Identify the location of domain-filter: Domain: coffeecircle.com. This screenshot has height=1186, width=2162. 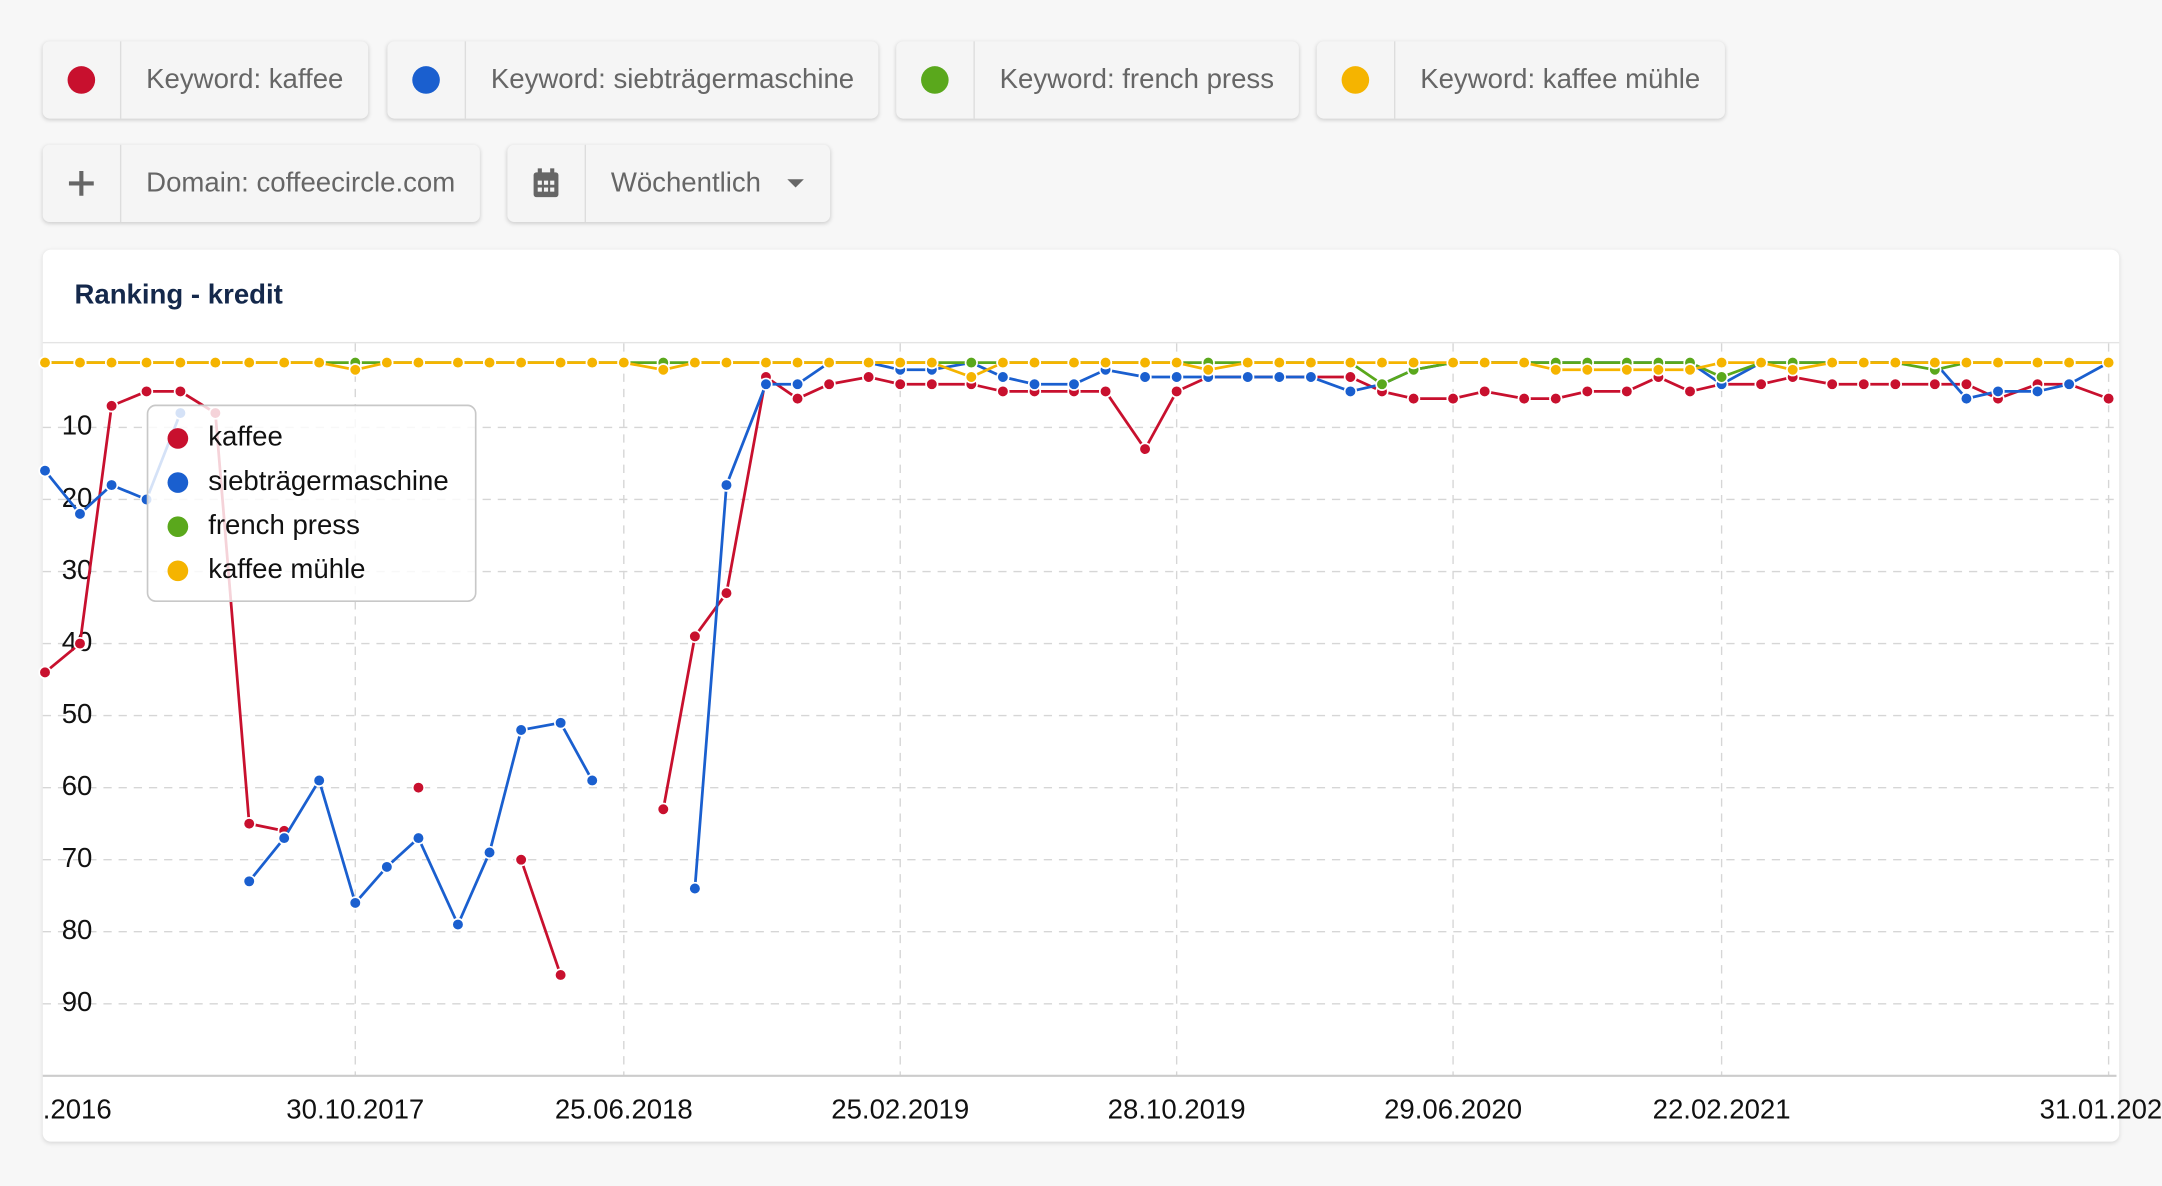
(261, 183).